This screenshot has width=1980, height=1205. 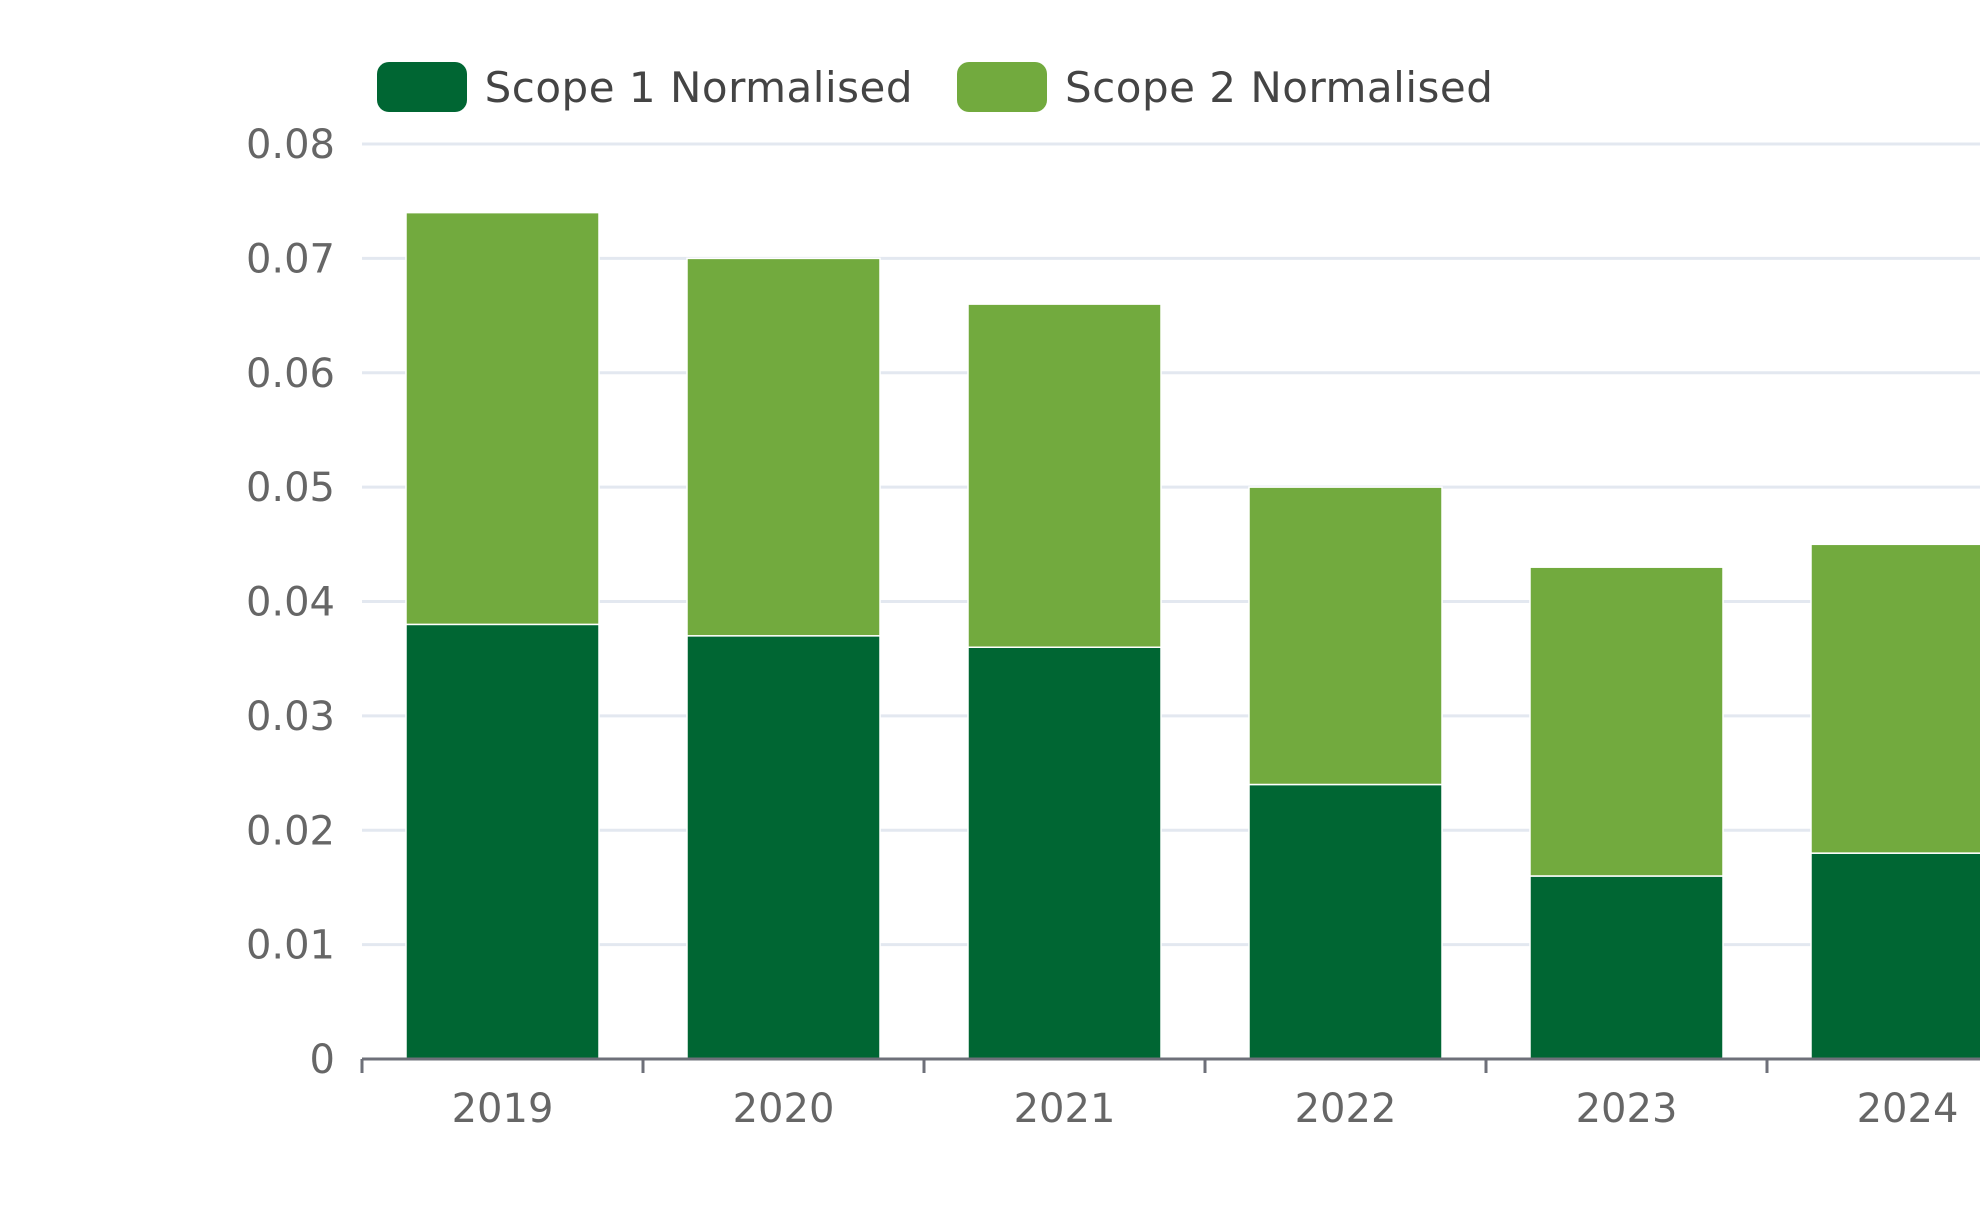 What do you see at coordinates (1064, 853) in the screenshot?
I see `bar-scope-1-2021` at bounding box center [1064, 853].